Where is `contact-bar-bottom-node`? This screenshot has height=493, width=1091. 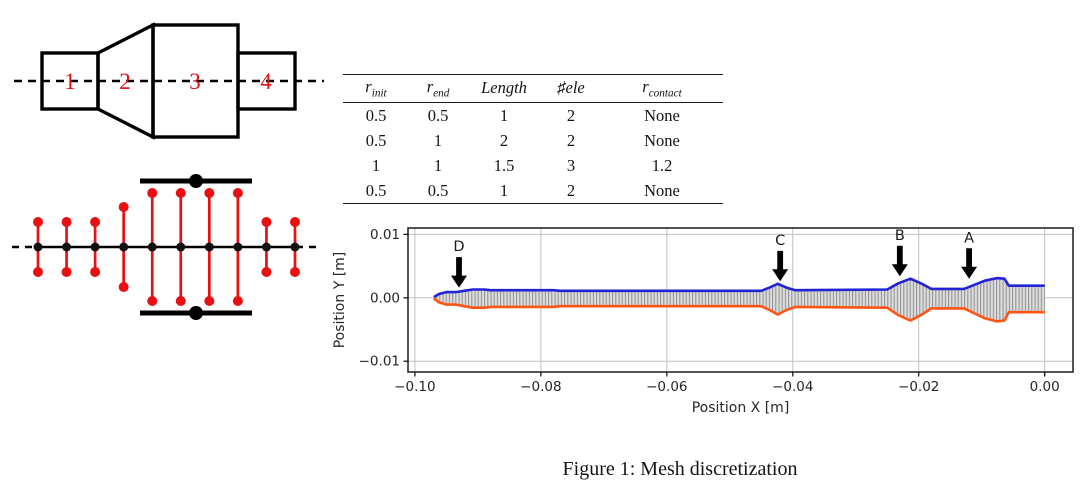
contact-bar-bottom-node is located at coordinates (196, 313).